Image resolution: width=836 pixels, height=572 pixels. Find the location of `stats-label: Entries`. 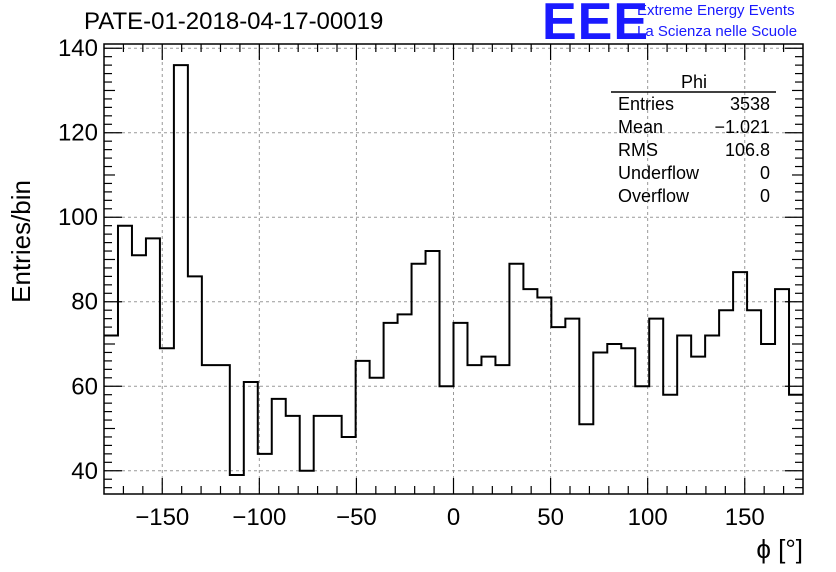

stats-label: Entries is located at coordinates (646, 104).